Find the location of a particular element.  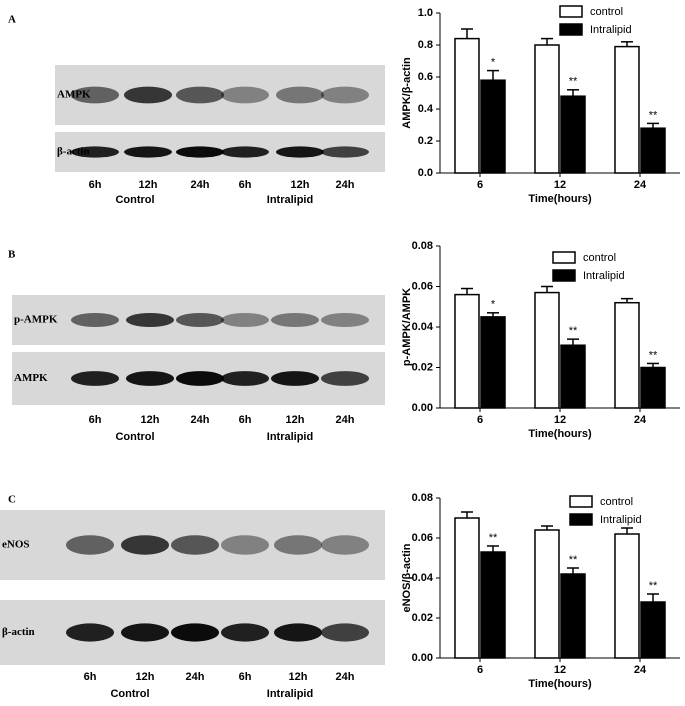

y-tick-label: 0.04 is located at coordinates (423, 327).